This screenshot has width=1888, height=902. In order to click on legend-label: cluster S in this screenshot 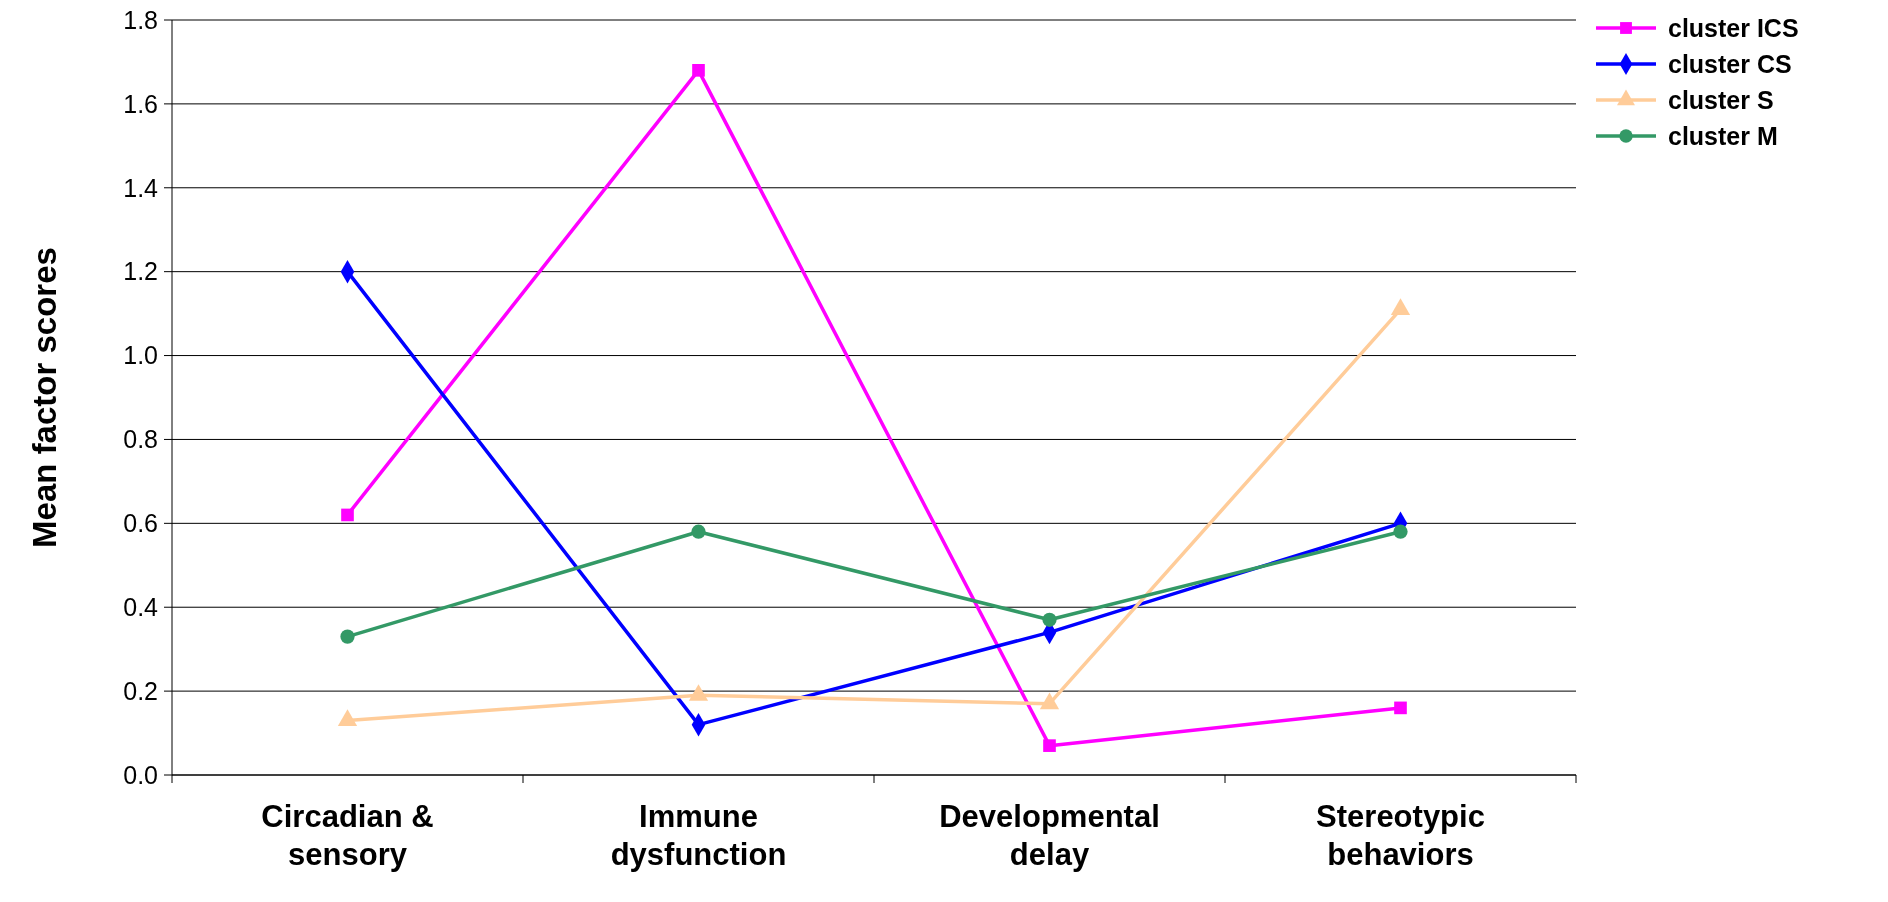, I will do `click(1721, 99)`.